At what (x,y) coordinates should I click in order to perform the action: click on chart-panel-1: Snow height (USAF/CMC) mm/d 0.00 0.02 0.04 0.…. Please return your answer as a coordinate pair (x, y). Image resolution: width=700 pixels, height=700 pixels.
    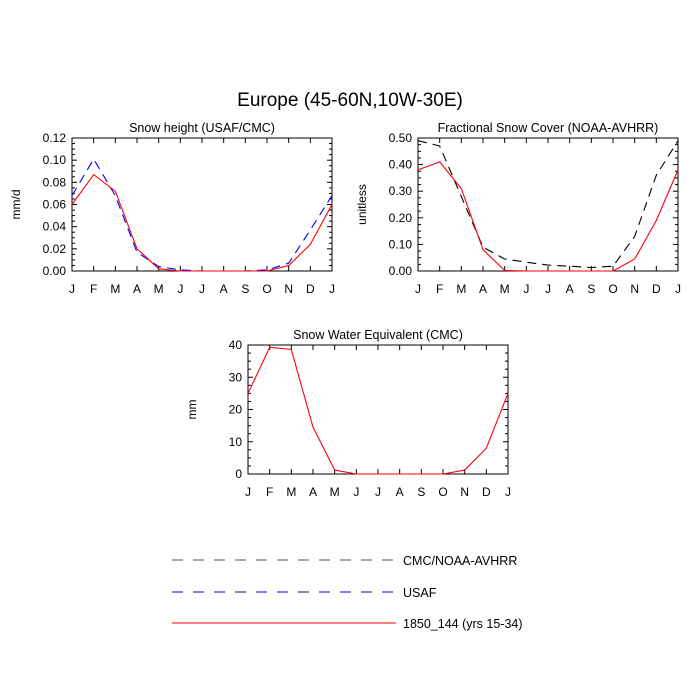
    Looking at the image, I should click on (172, 208).